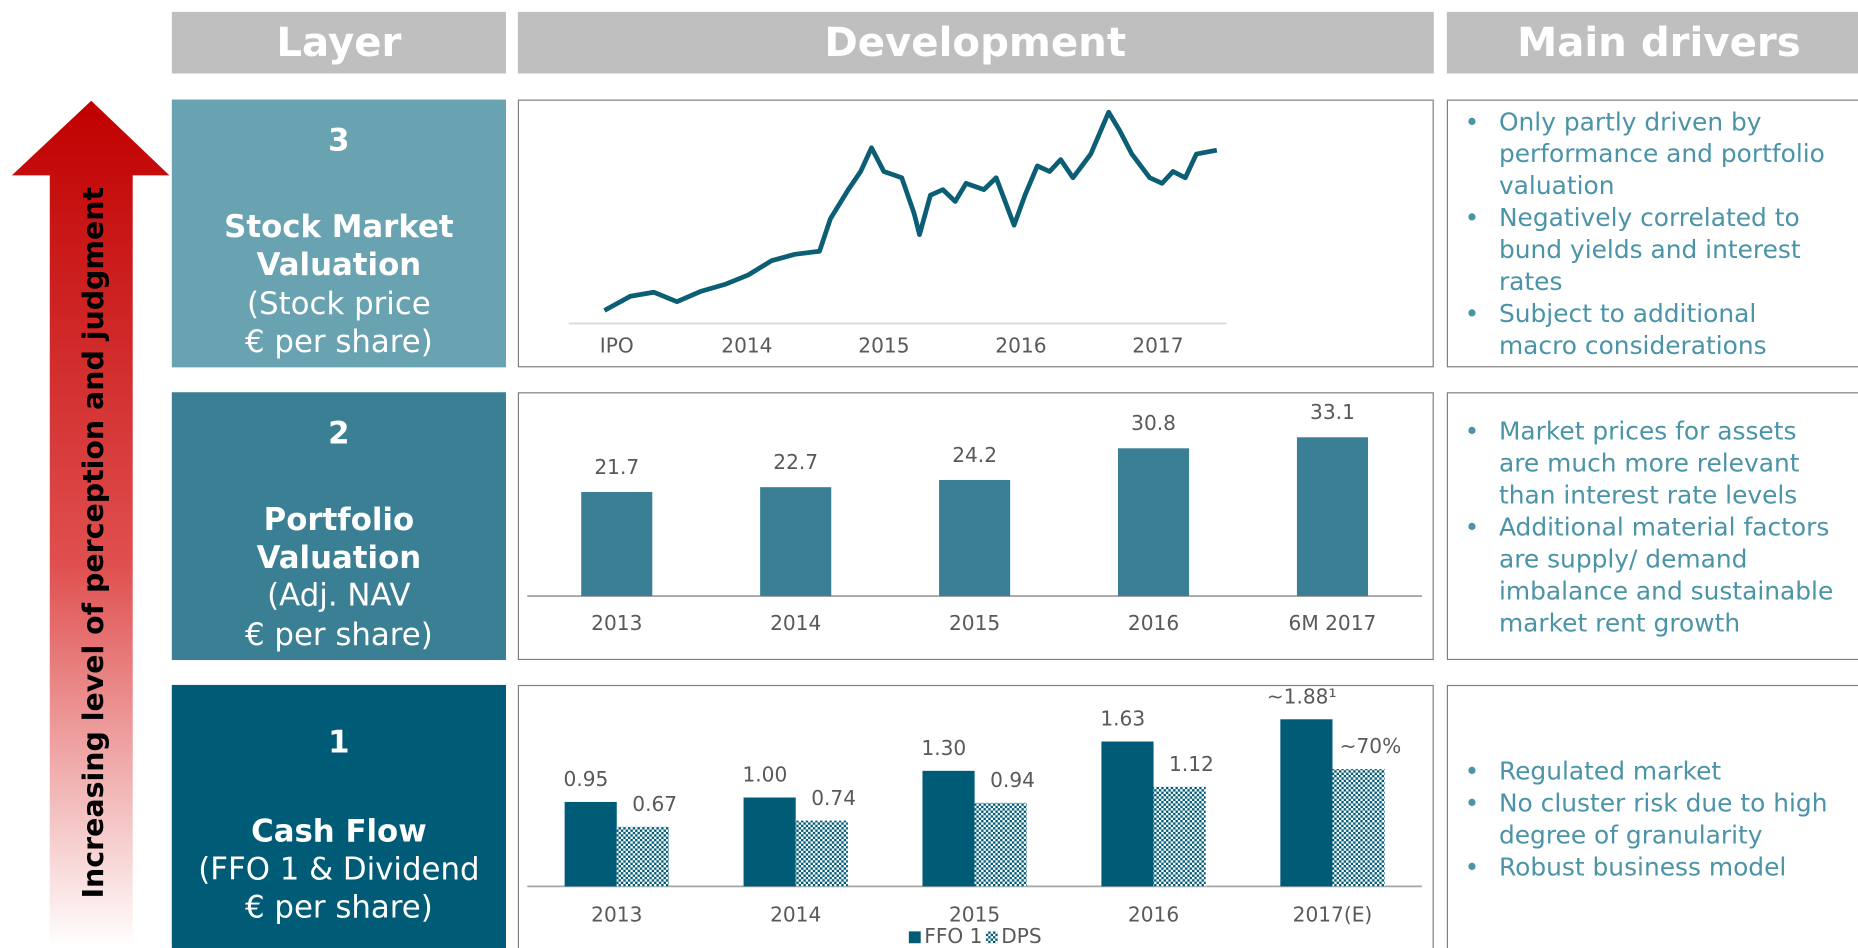 This screenshot has height=948, width=1858. Describe the element at coordinates (1630, 121) in the screenshot. I see `driver-text: Only partly driven by` at that location.